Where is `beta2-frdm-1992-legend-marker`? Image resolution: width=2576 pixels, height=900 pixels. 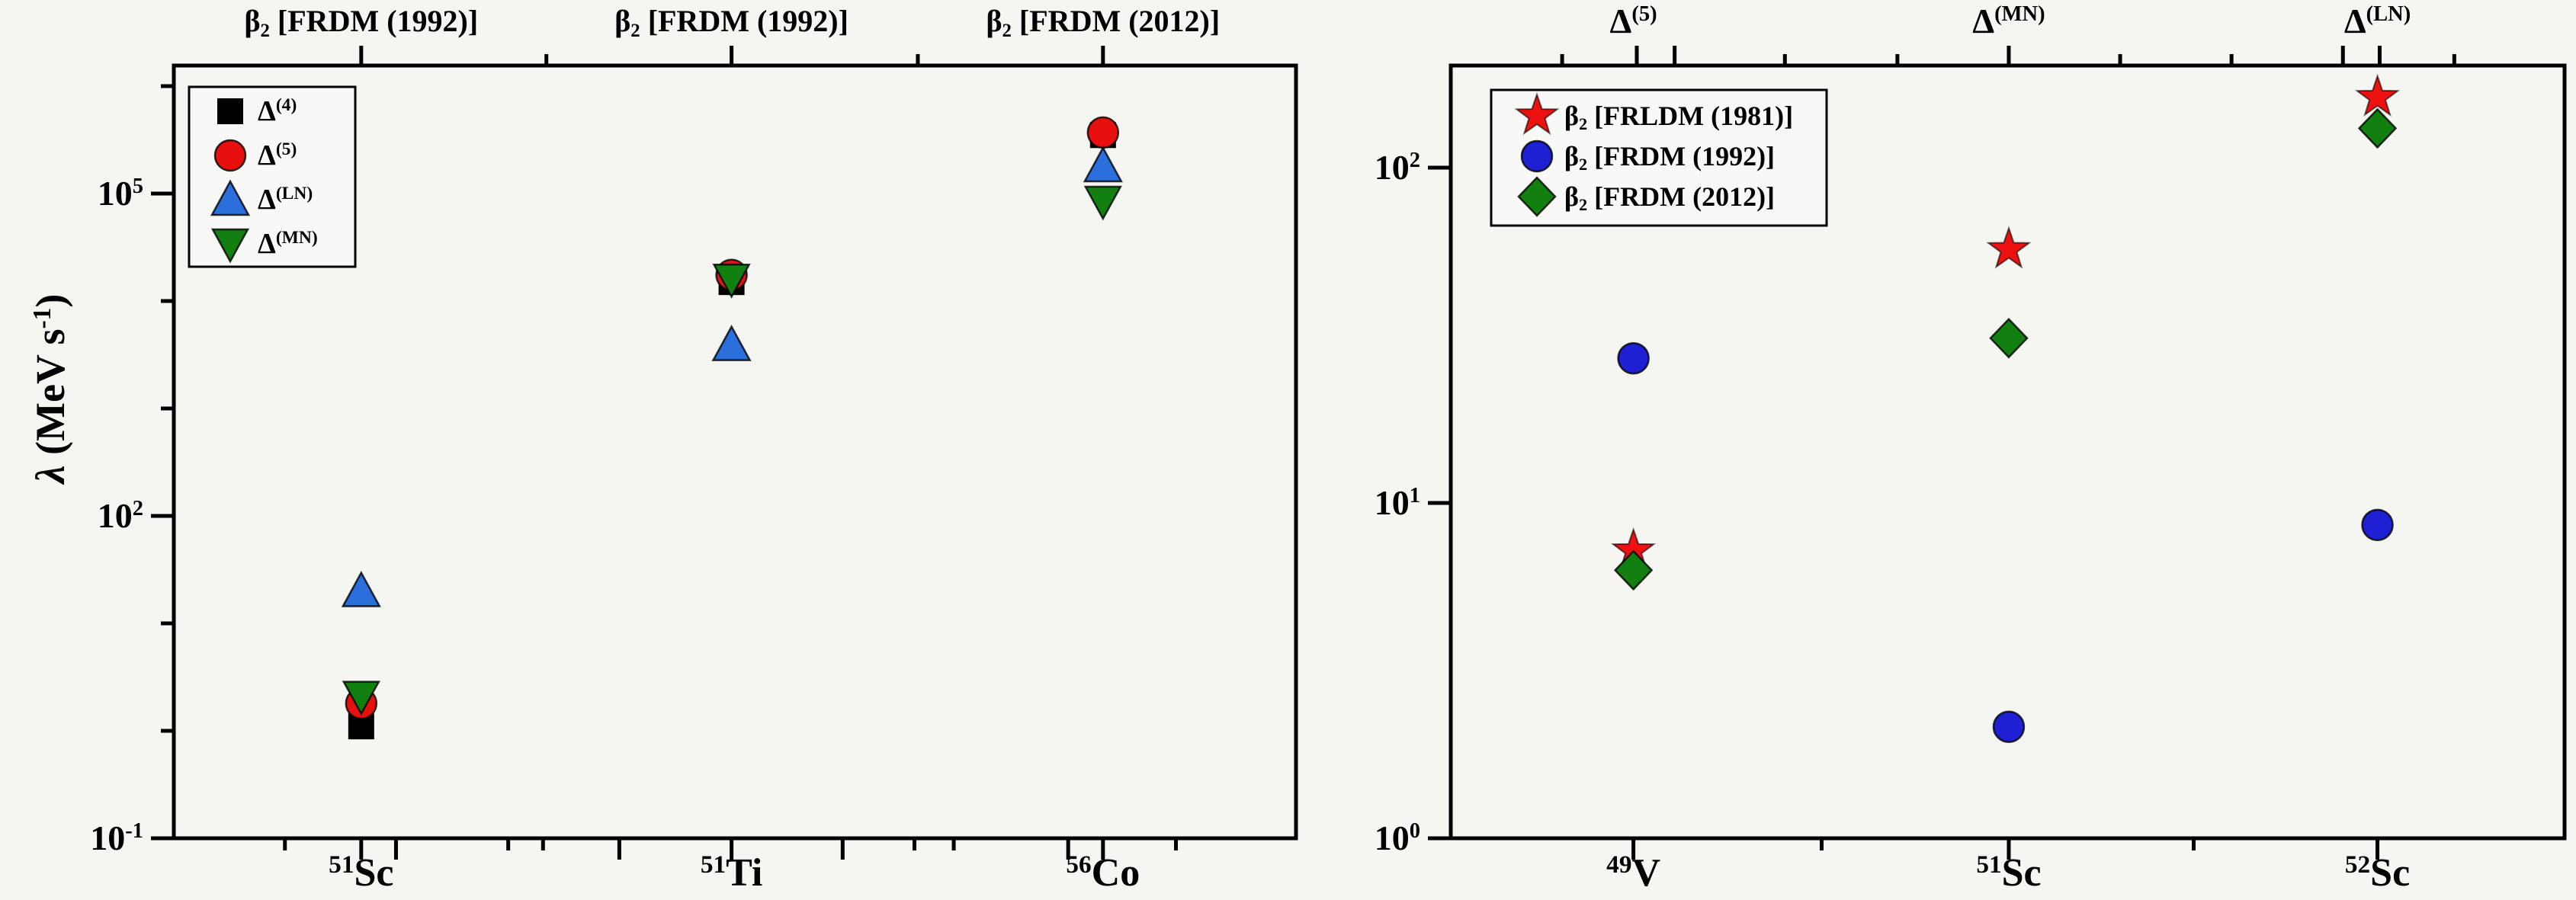 beta2-frdm-1992-legend-marker is located at coordinates (1537, 156).